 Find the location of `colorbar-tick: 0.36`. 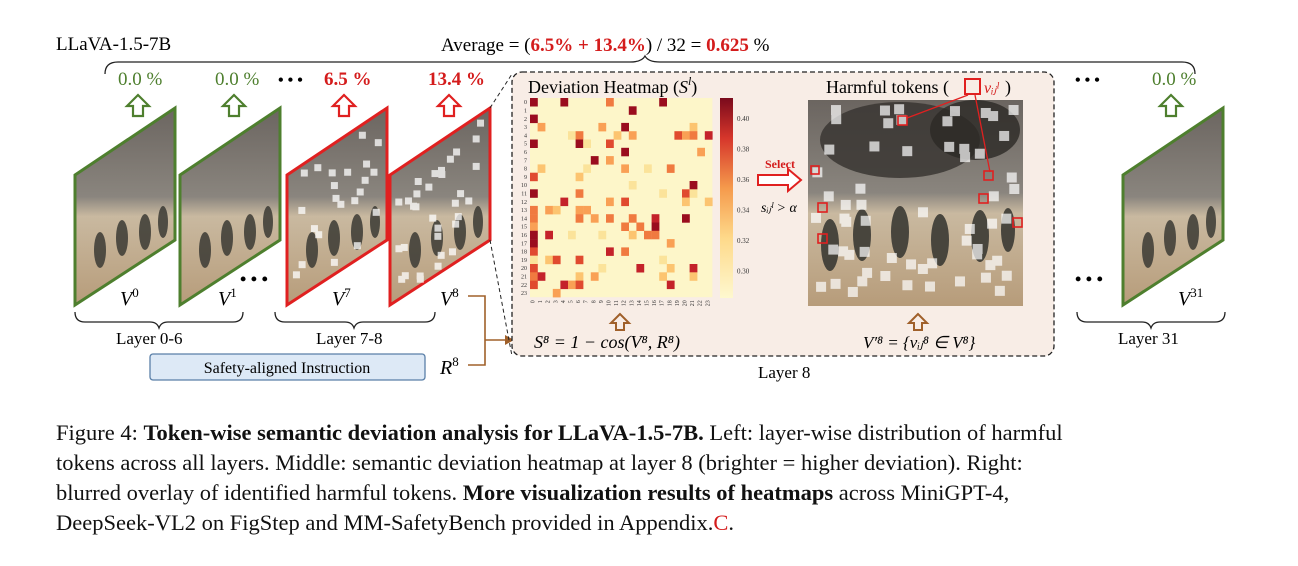

colorbar-tick: 0.36 is located at coordinates (743, 180).